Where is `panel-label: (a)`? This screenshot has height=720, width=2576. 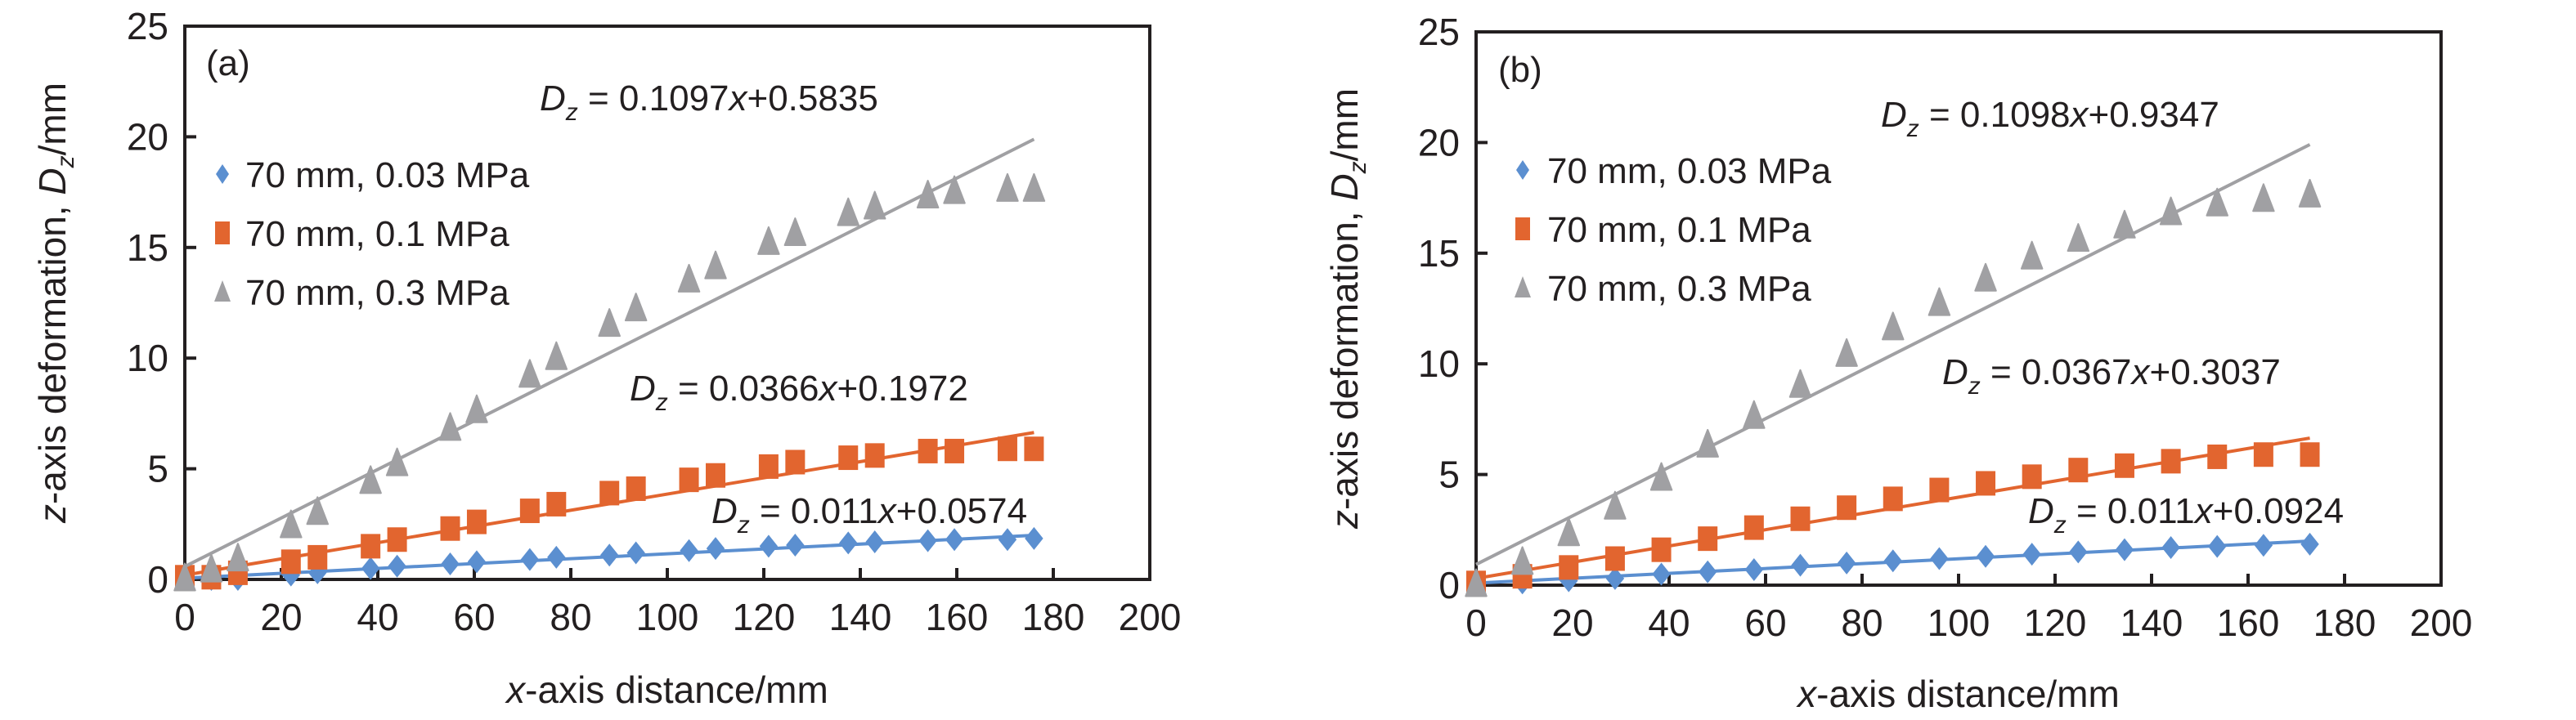 panel-label: (a) is located at coordinates (228, 63).